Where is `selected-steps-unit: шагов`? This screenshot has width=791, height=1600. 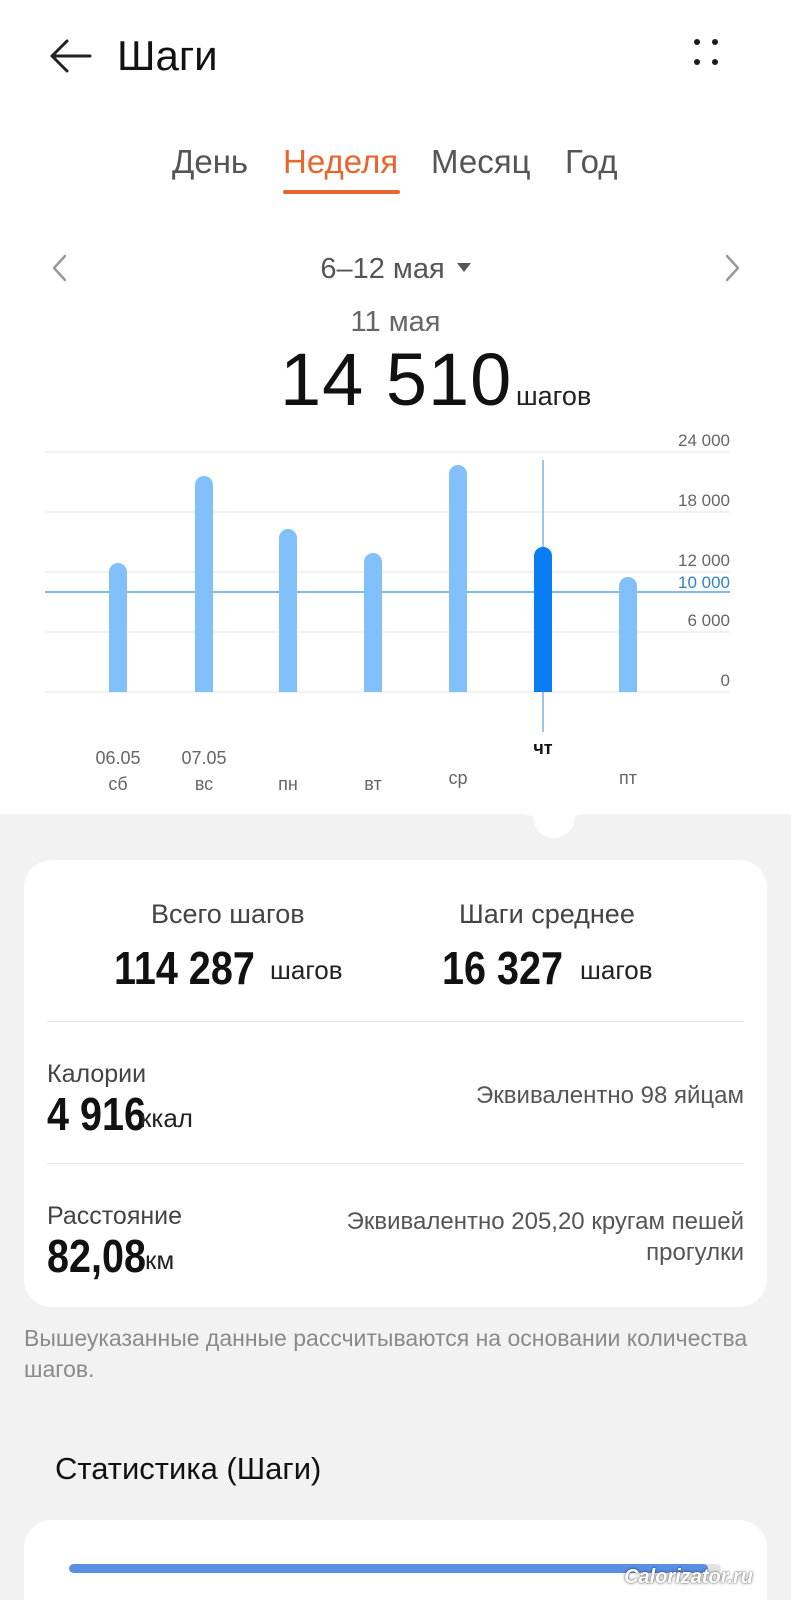 selected-steps-unit: шагов is located at coordinates (554, 396).